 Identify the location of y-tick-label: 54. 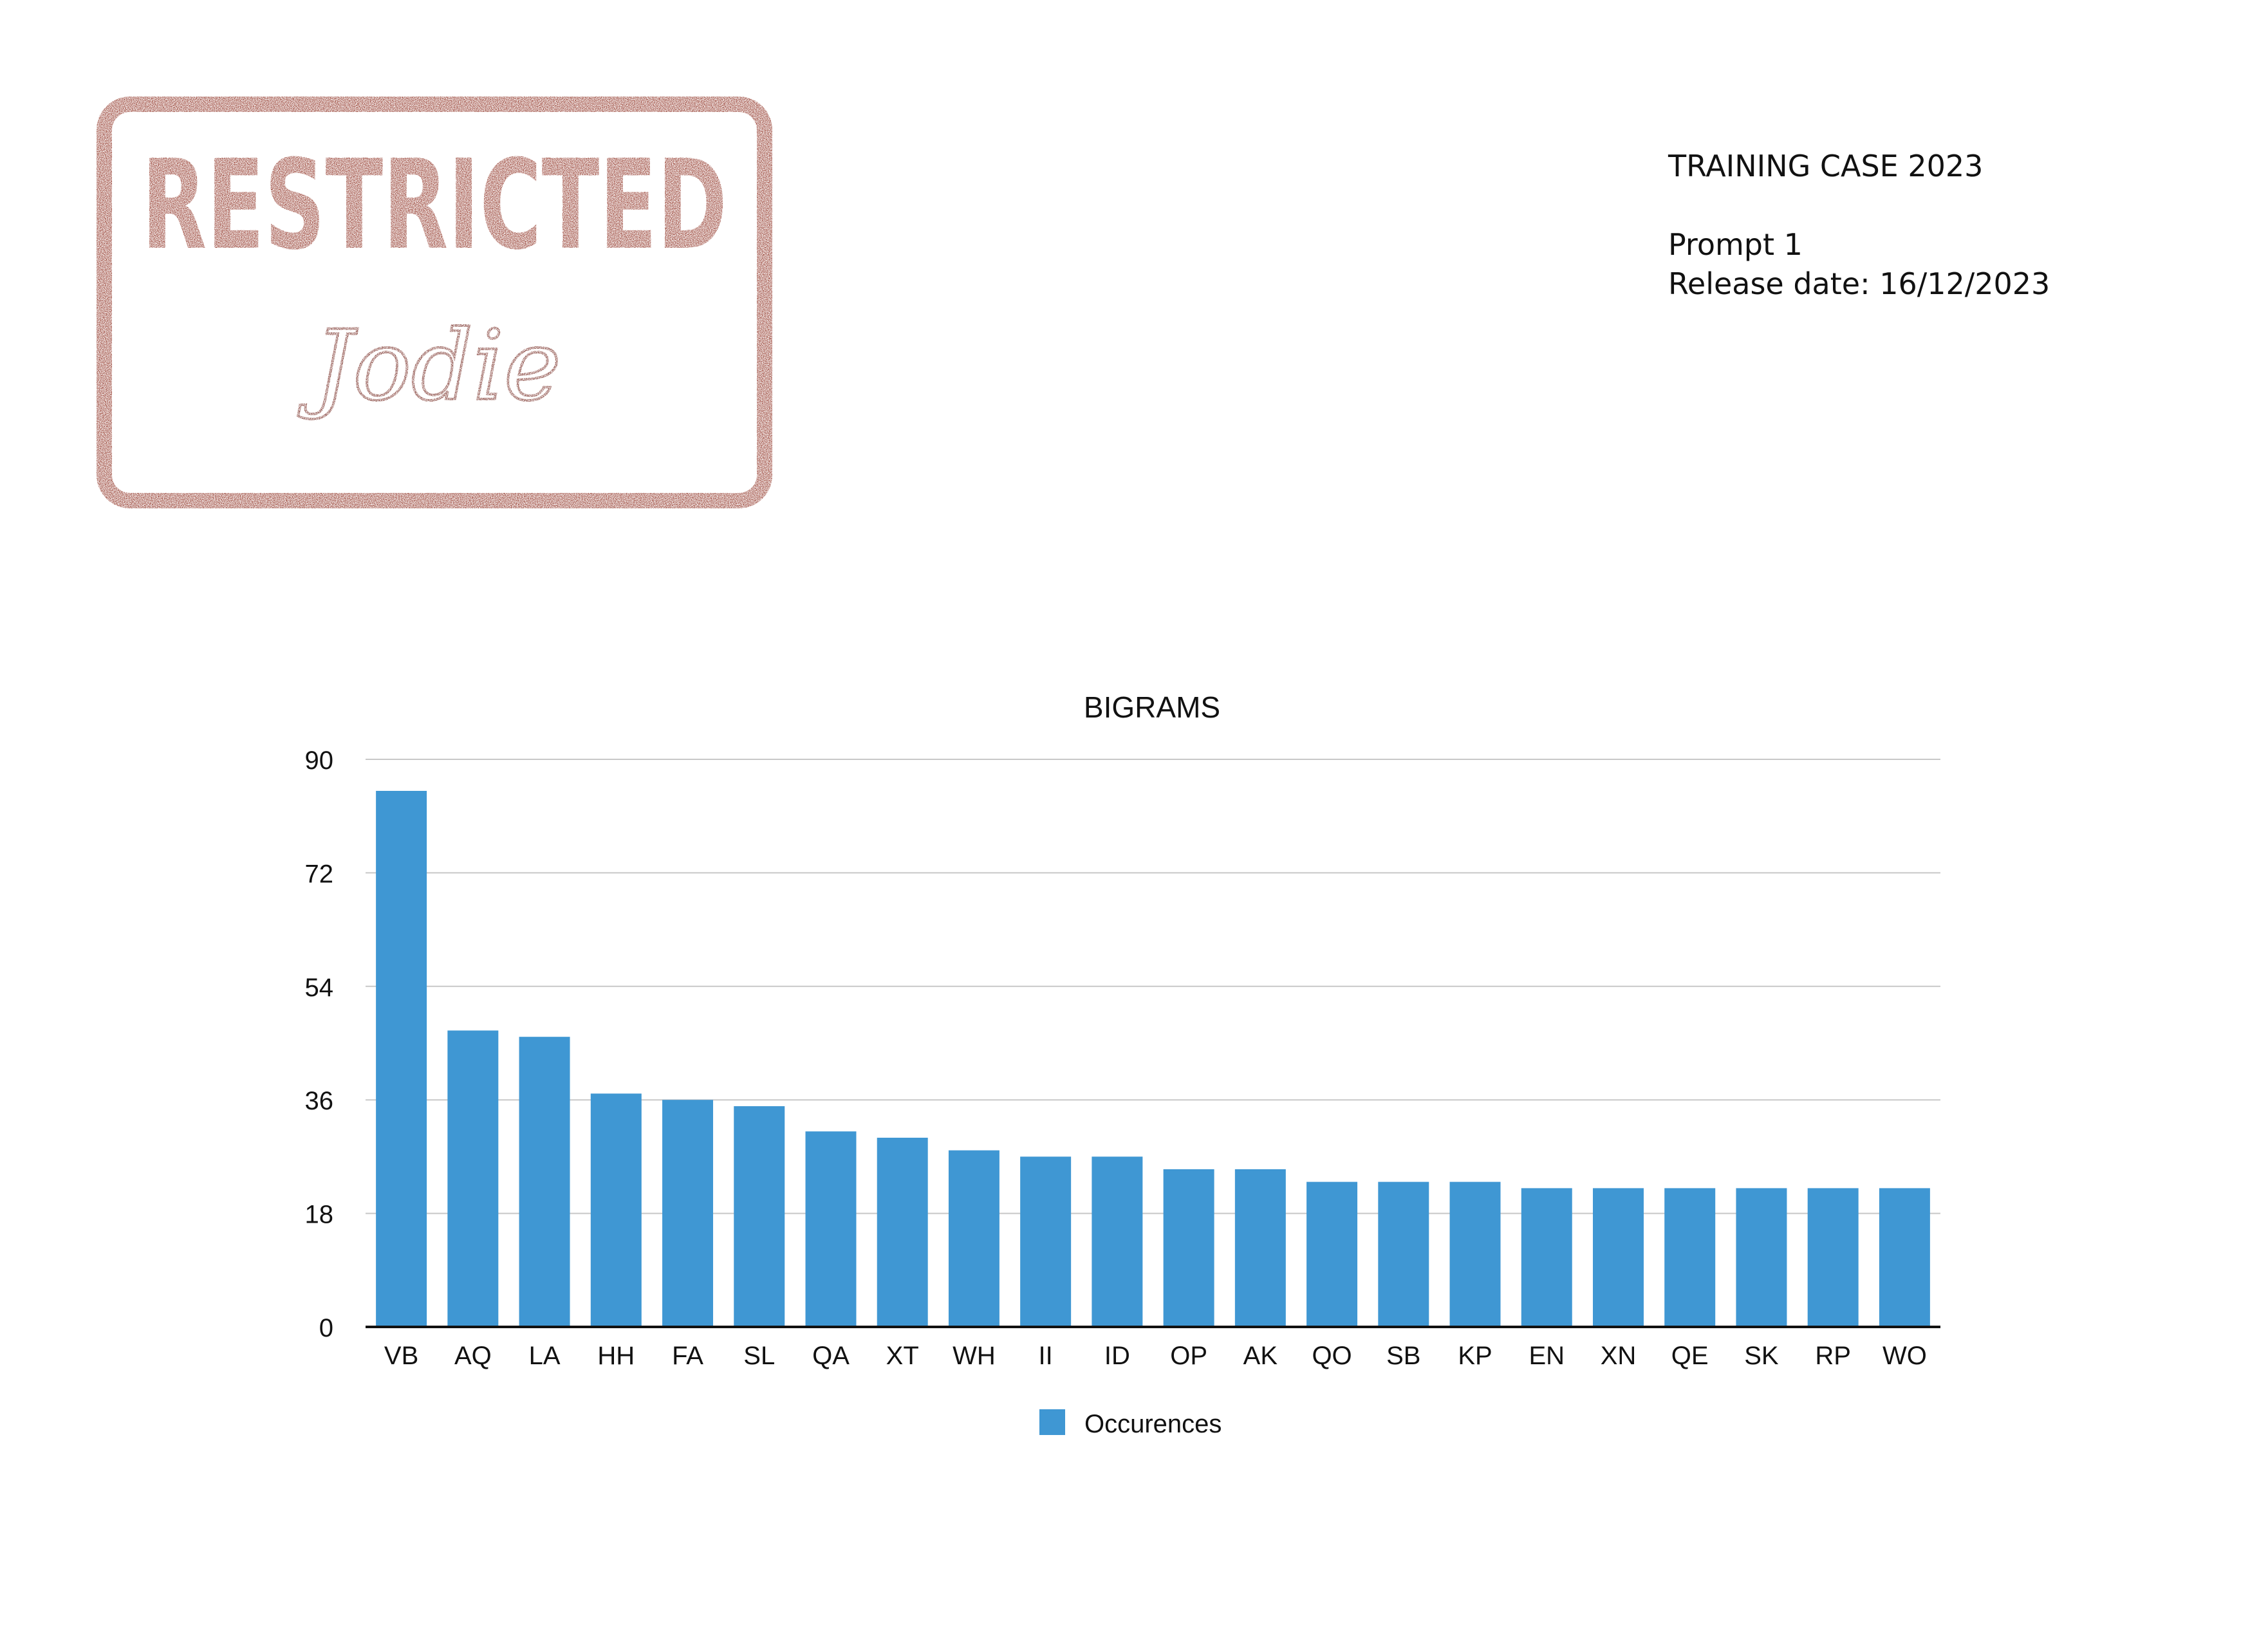
(319, 988).